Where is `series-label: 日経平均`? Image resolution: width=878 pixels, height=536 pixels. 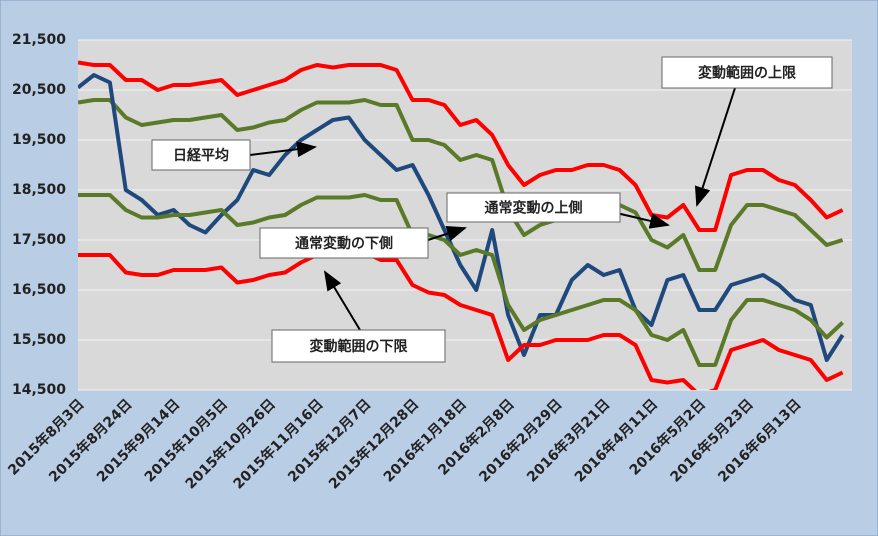 series-label: 日経平均 is located at coordinates (201, 155).